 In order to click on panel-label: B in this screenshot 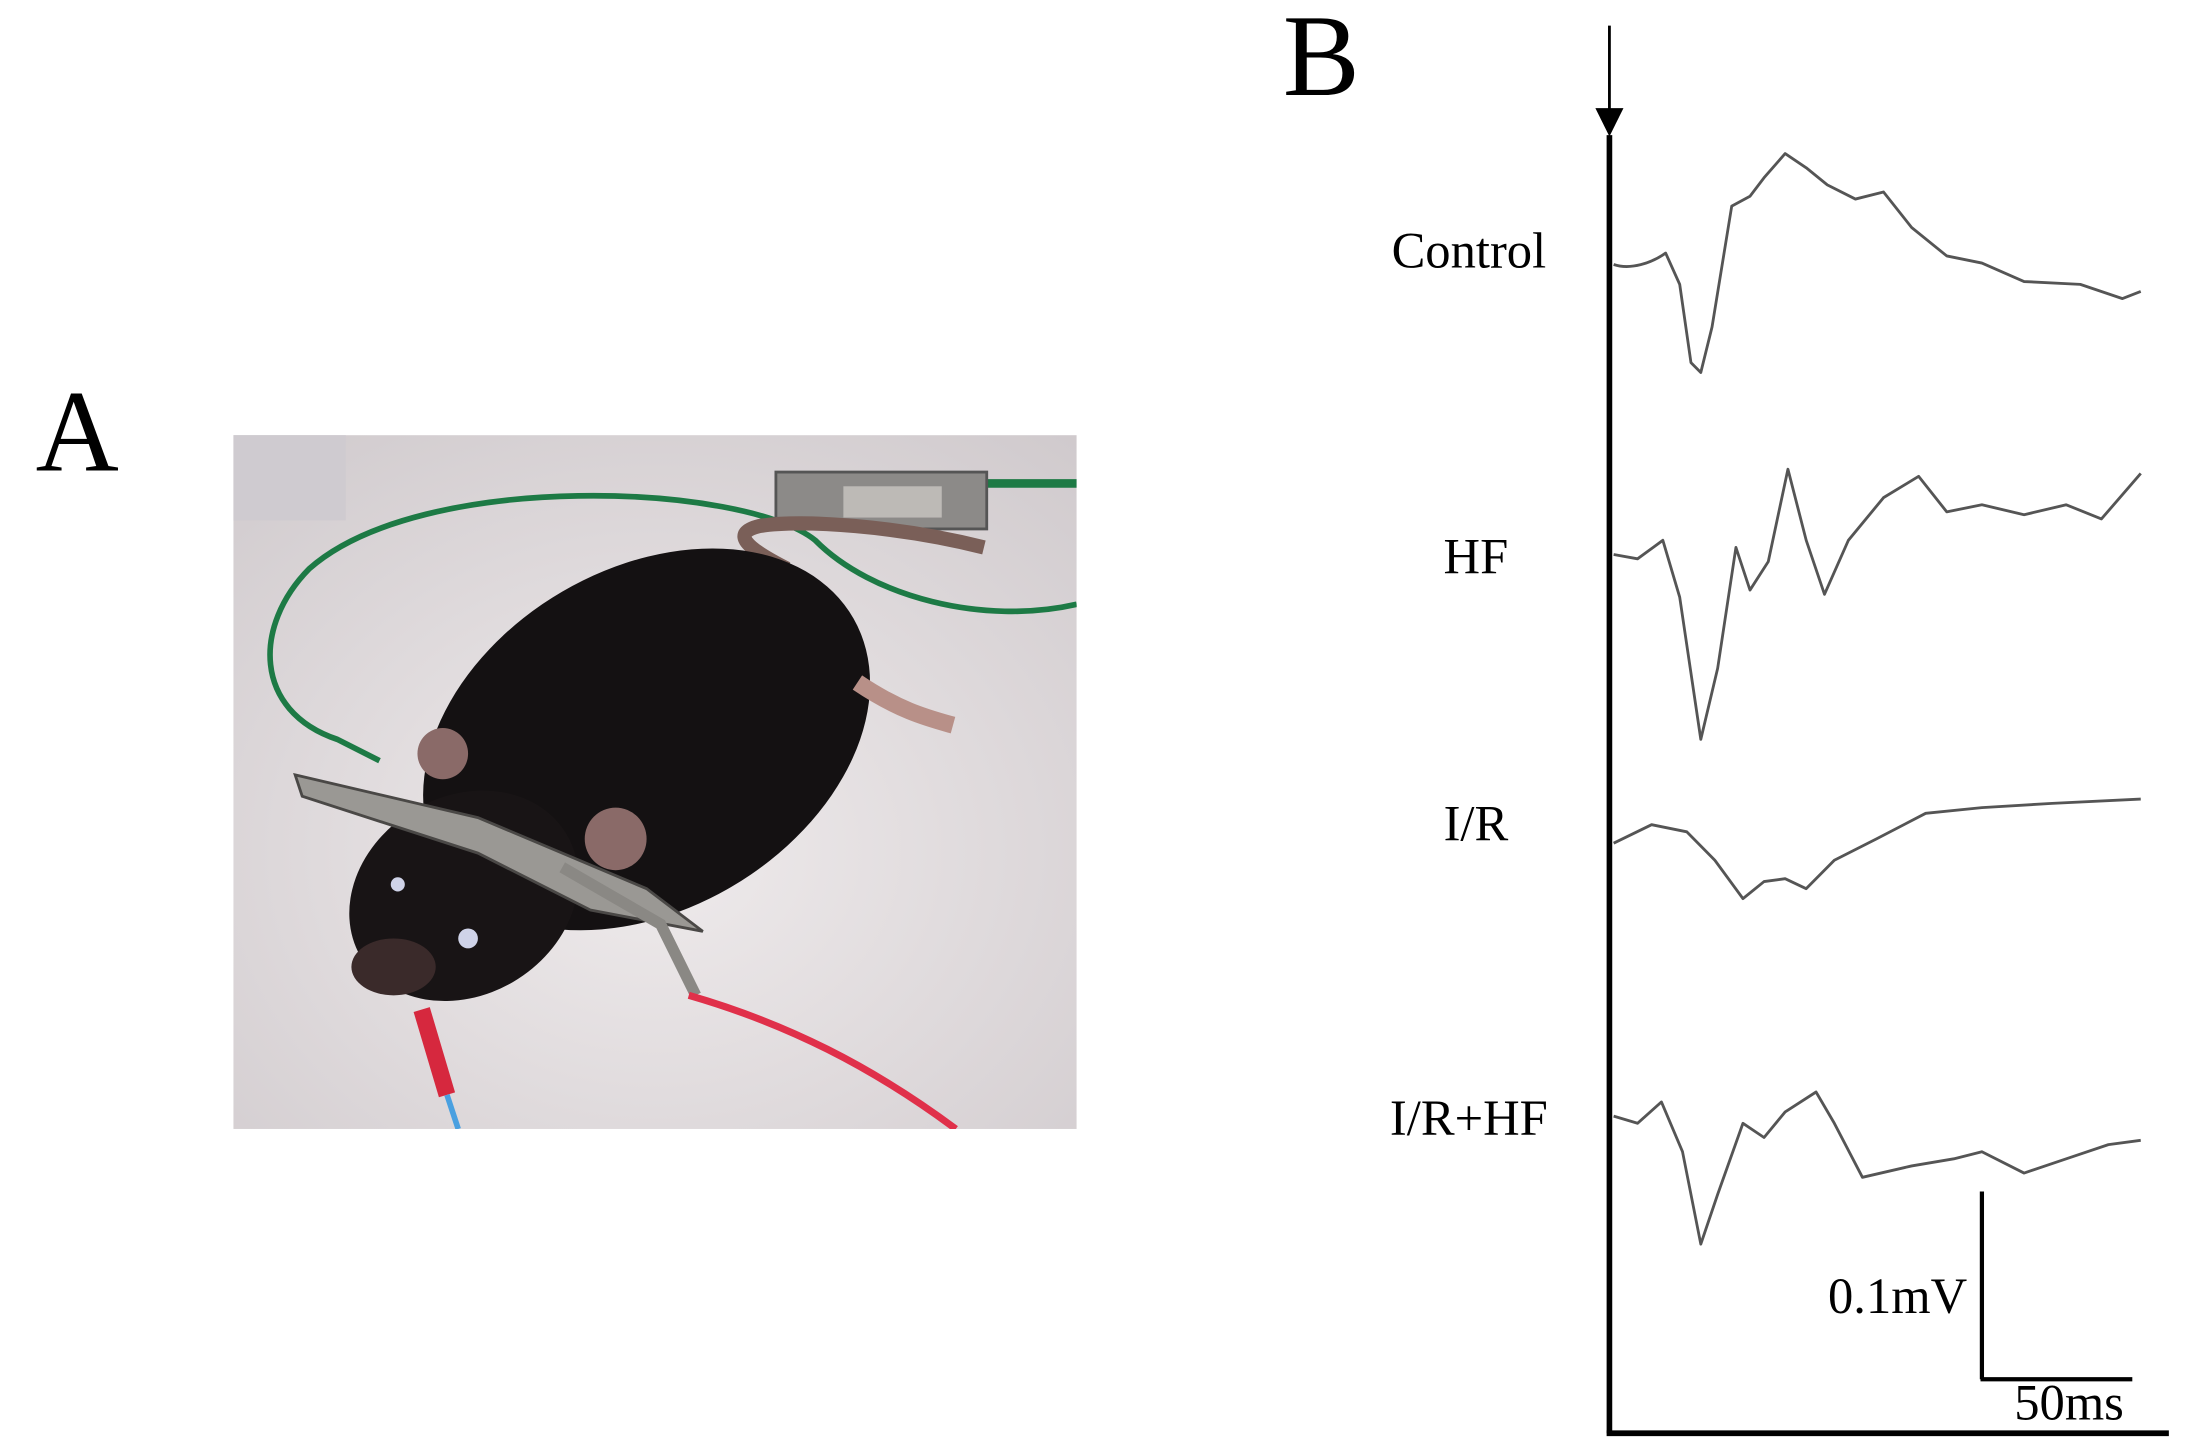, I will do `click(1321, 60)`.